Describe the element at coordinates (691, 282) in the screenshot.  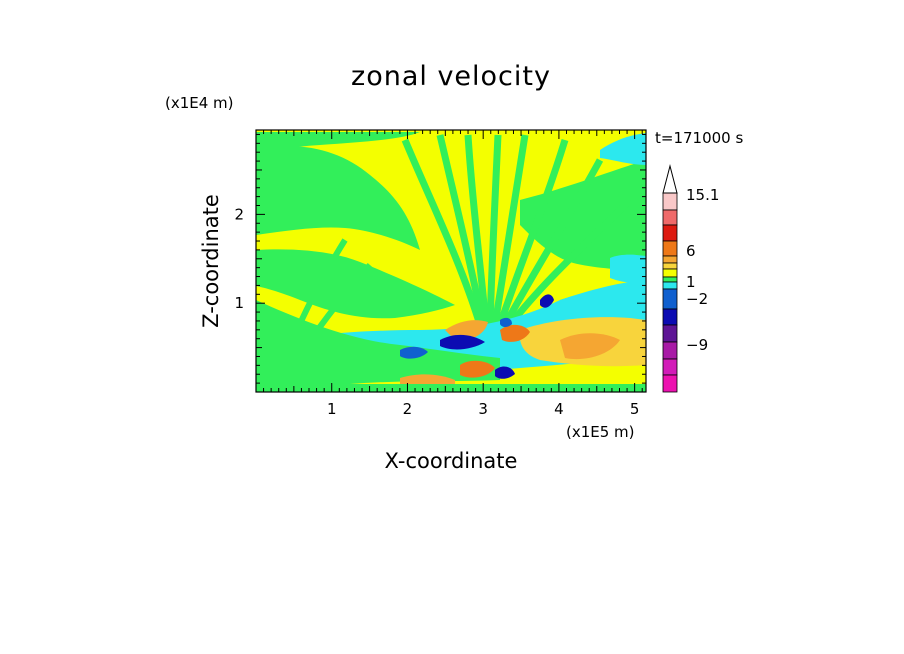
I see `colorbar-label: 1` at that location.